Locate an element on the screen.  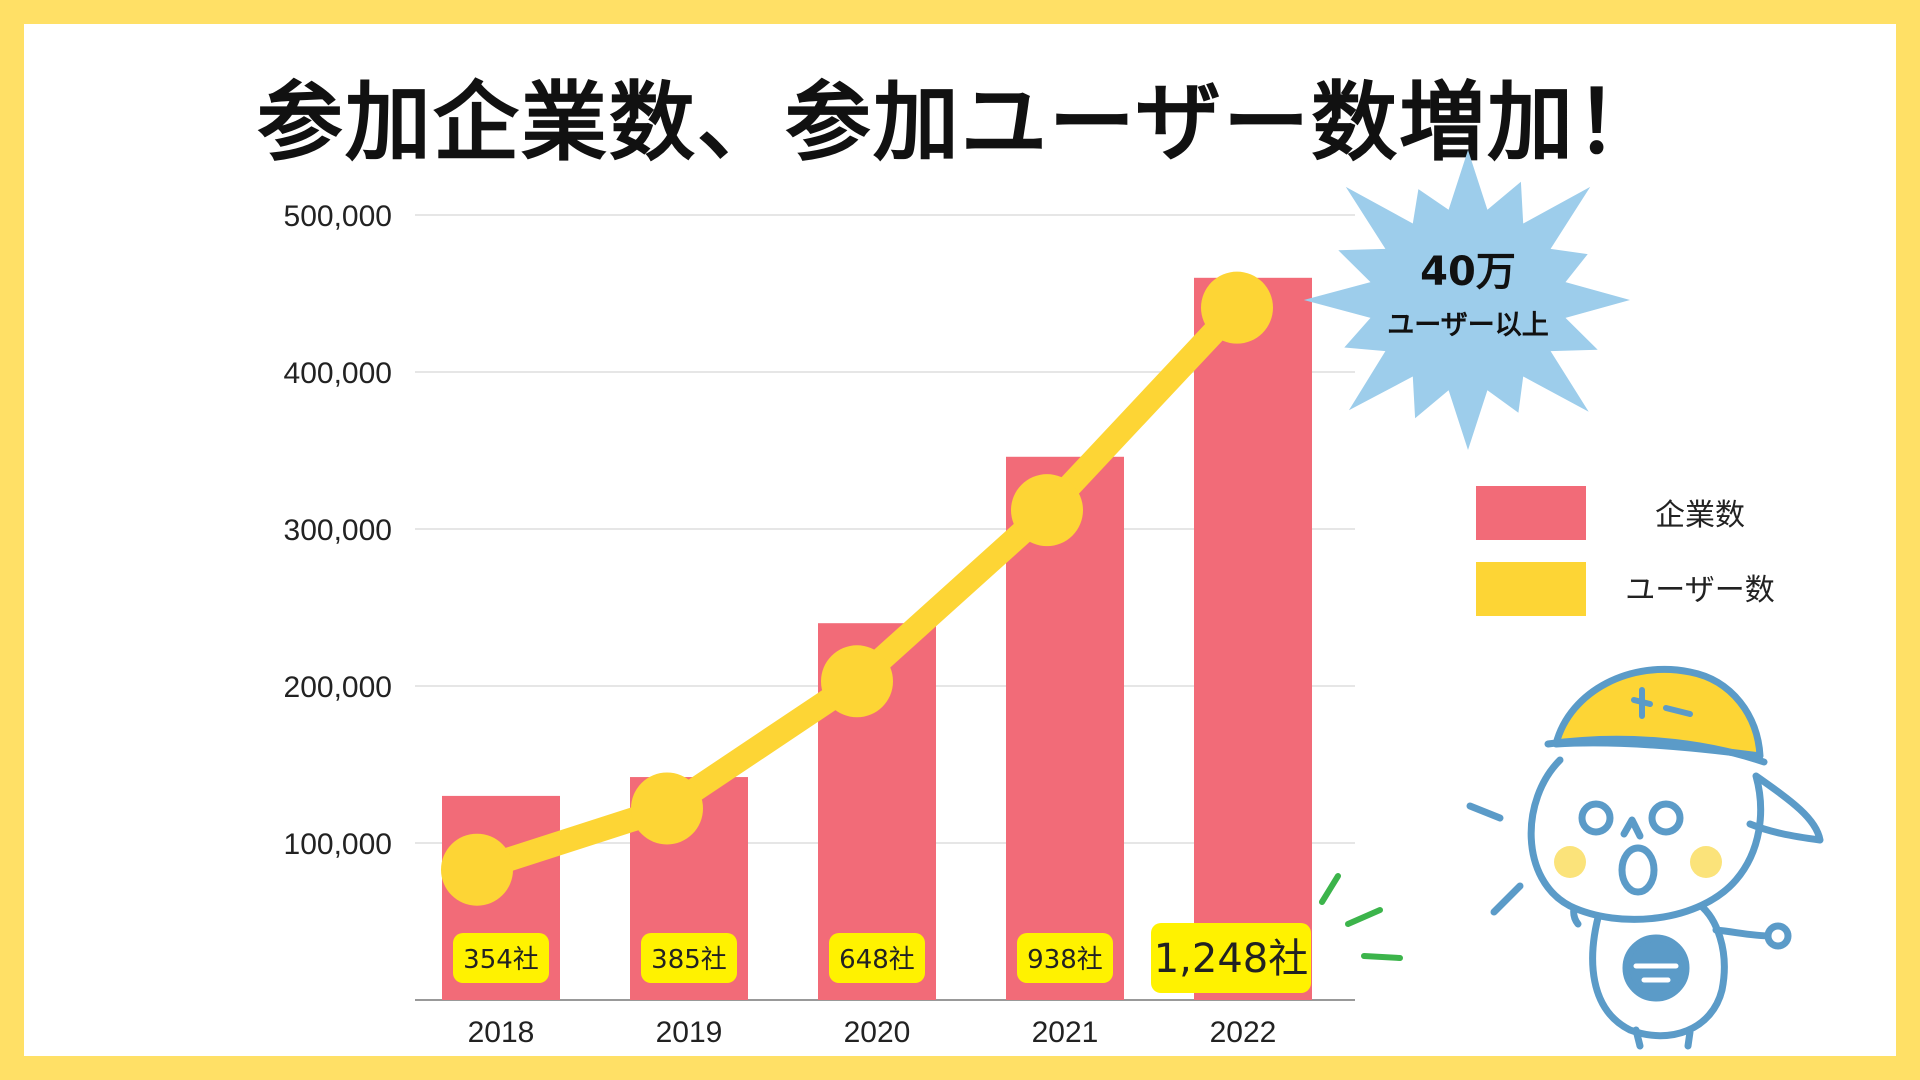
user-point-2022 is located at coordinates (1237, 307).